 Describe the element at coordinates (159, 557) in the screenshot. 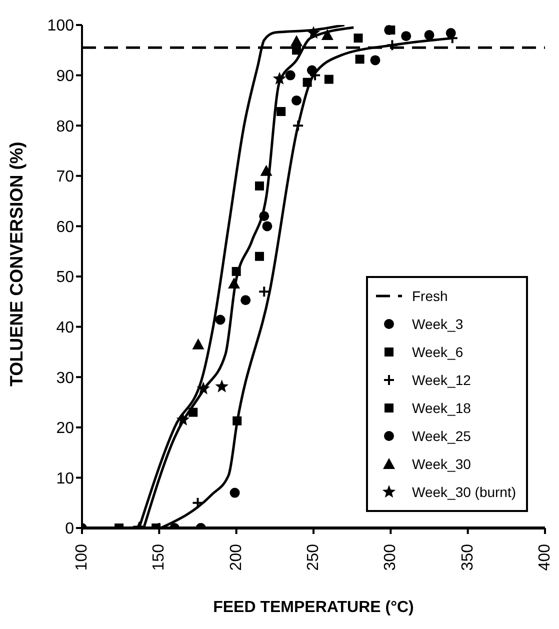

I see `x-tick-label: 150` at that location.